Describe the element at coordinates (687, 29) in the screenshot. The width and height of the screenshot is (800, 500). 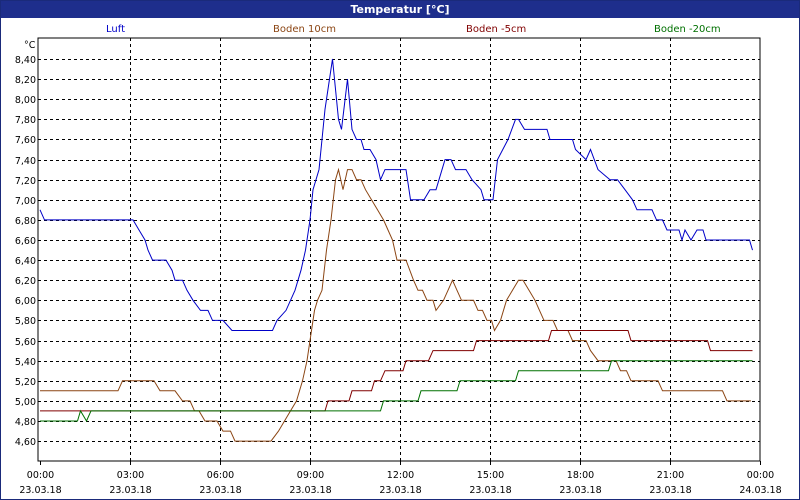
I see `legend-boden-20cm: Boden -20cm` at that location.